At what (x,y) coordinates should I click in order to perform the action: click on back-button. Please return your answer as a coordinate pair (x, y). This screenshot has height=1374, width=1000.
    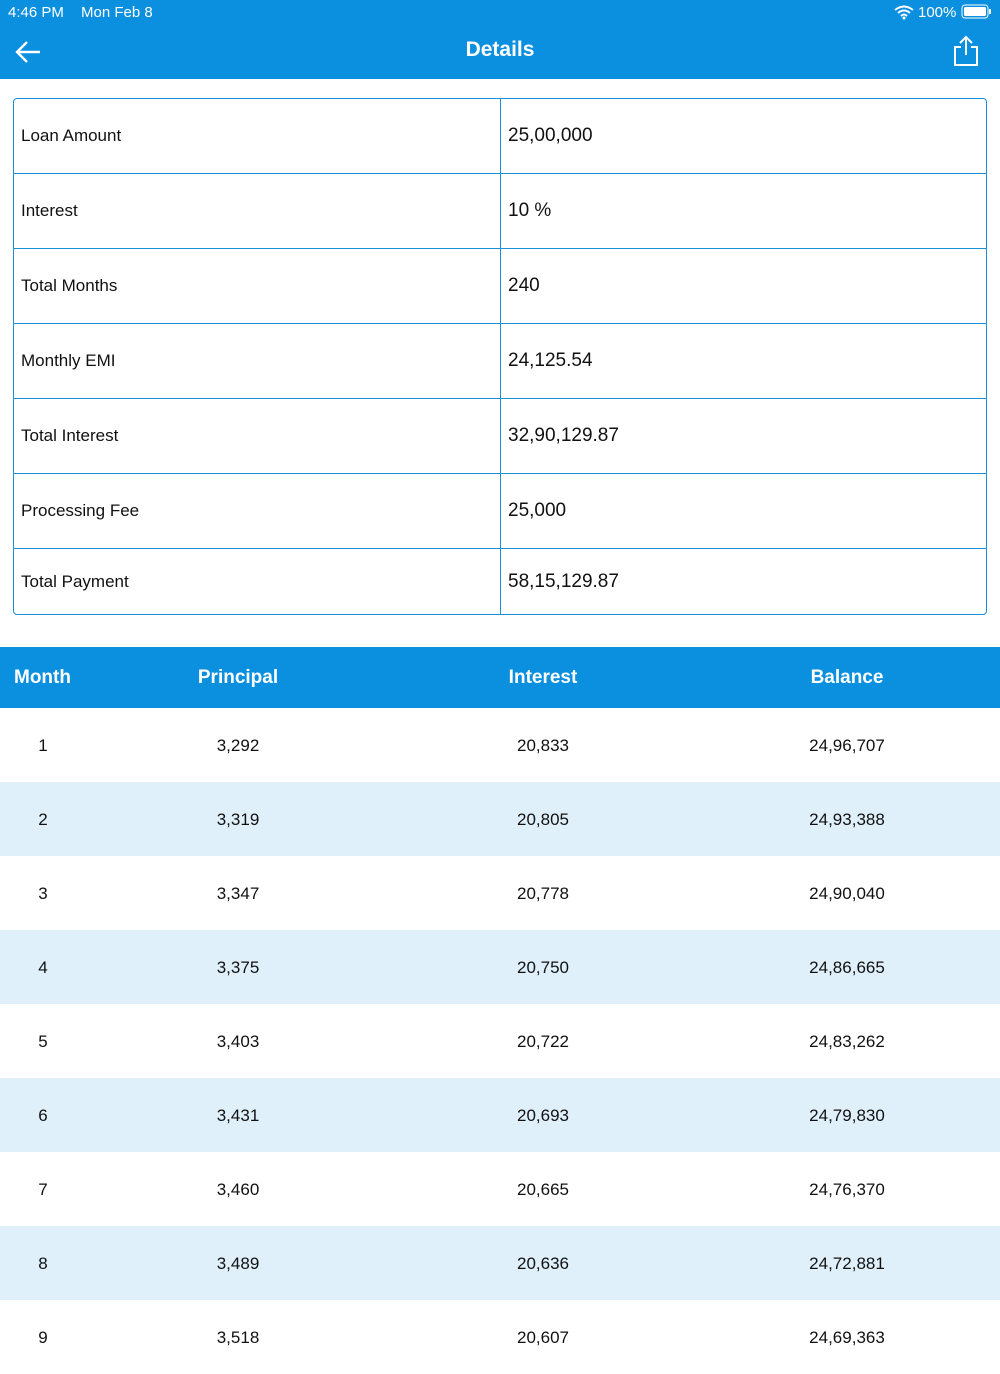
    Looking at the image, I should click on (28, 52).